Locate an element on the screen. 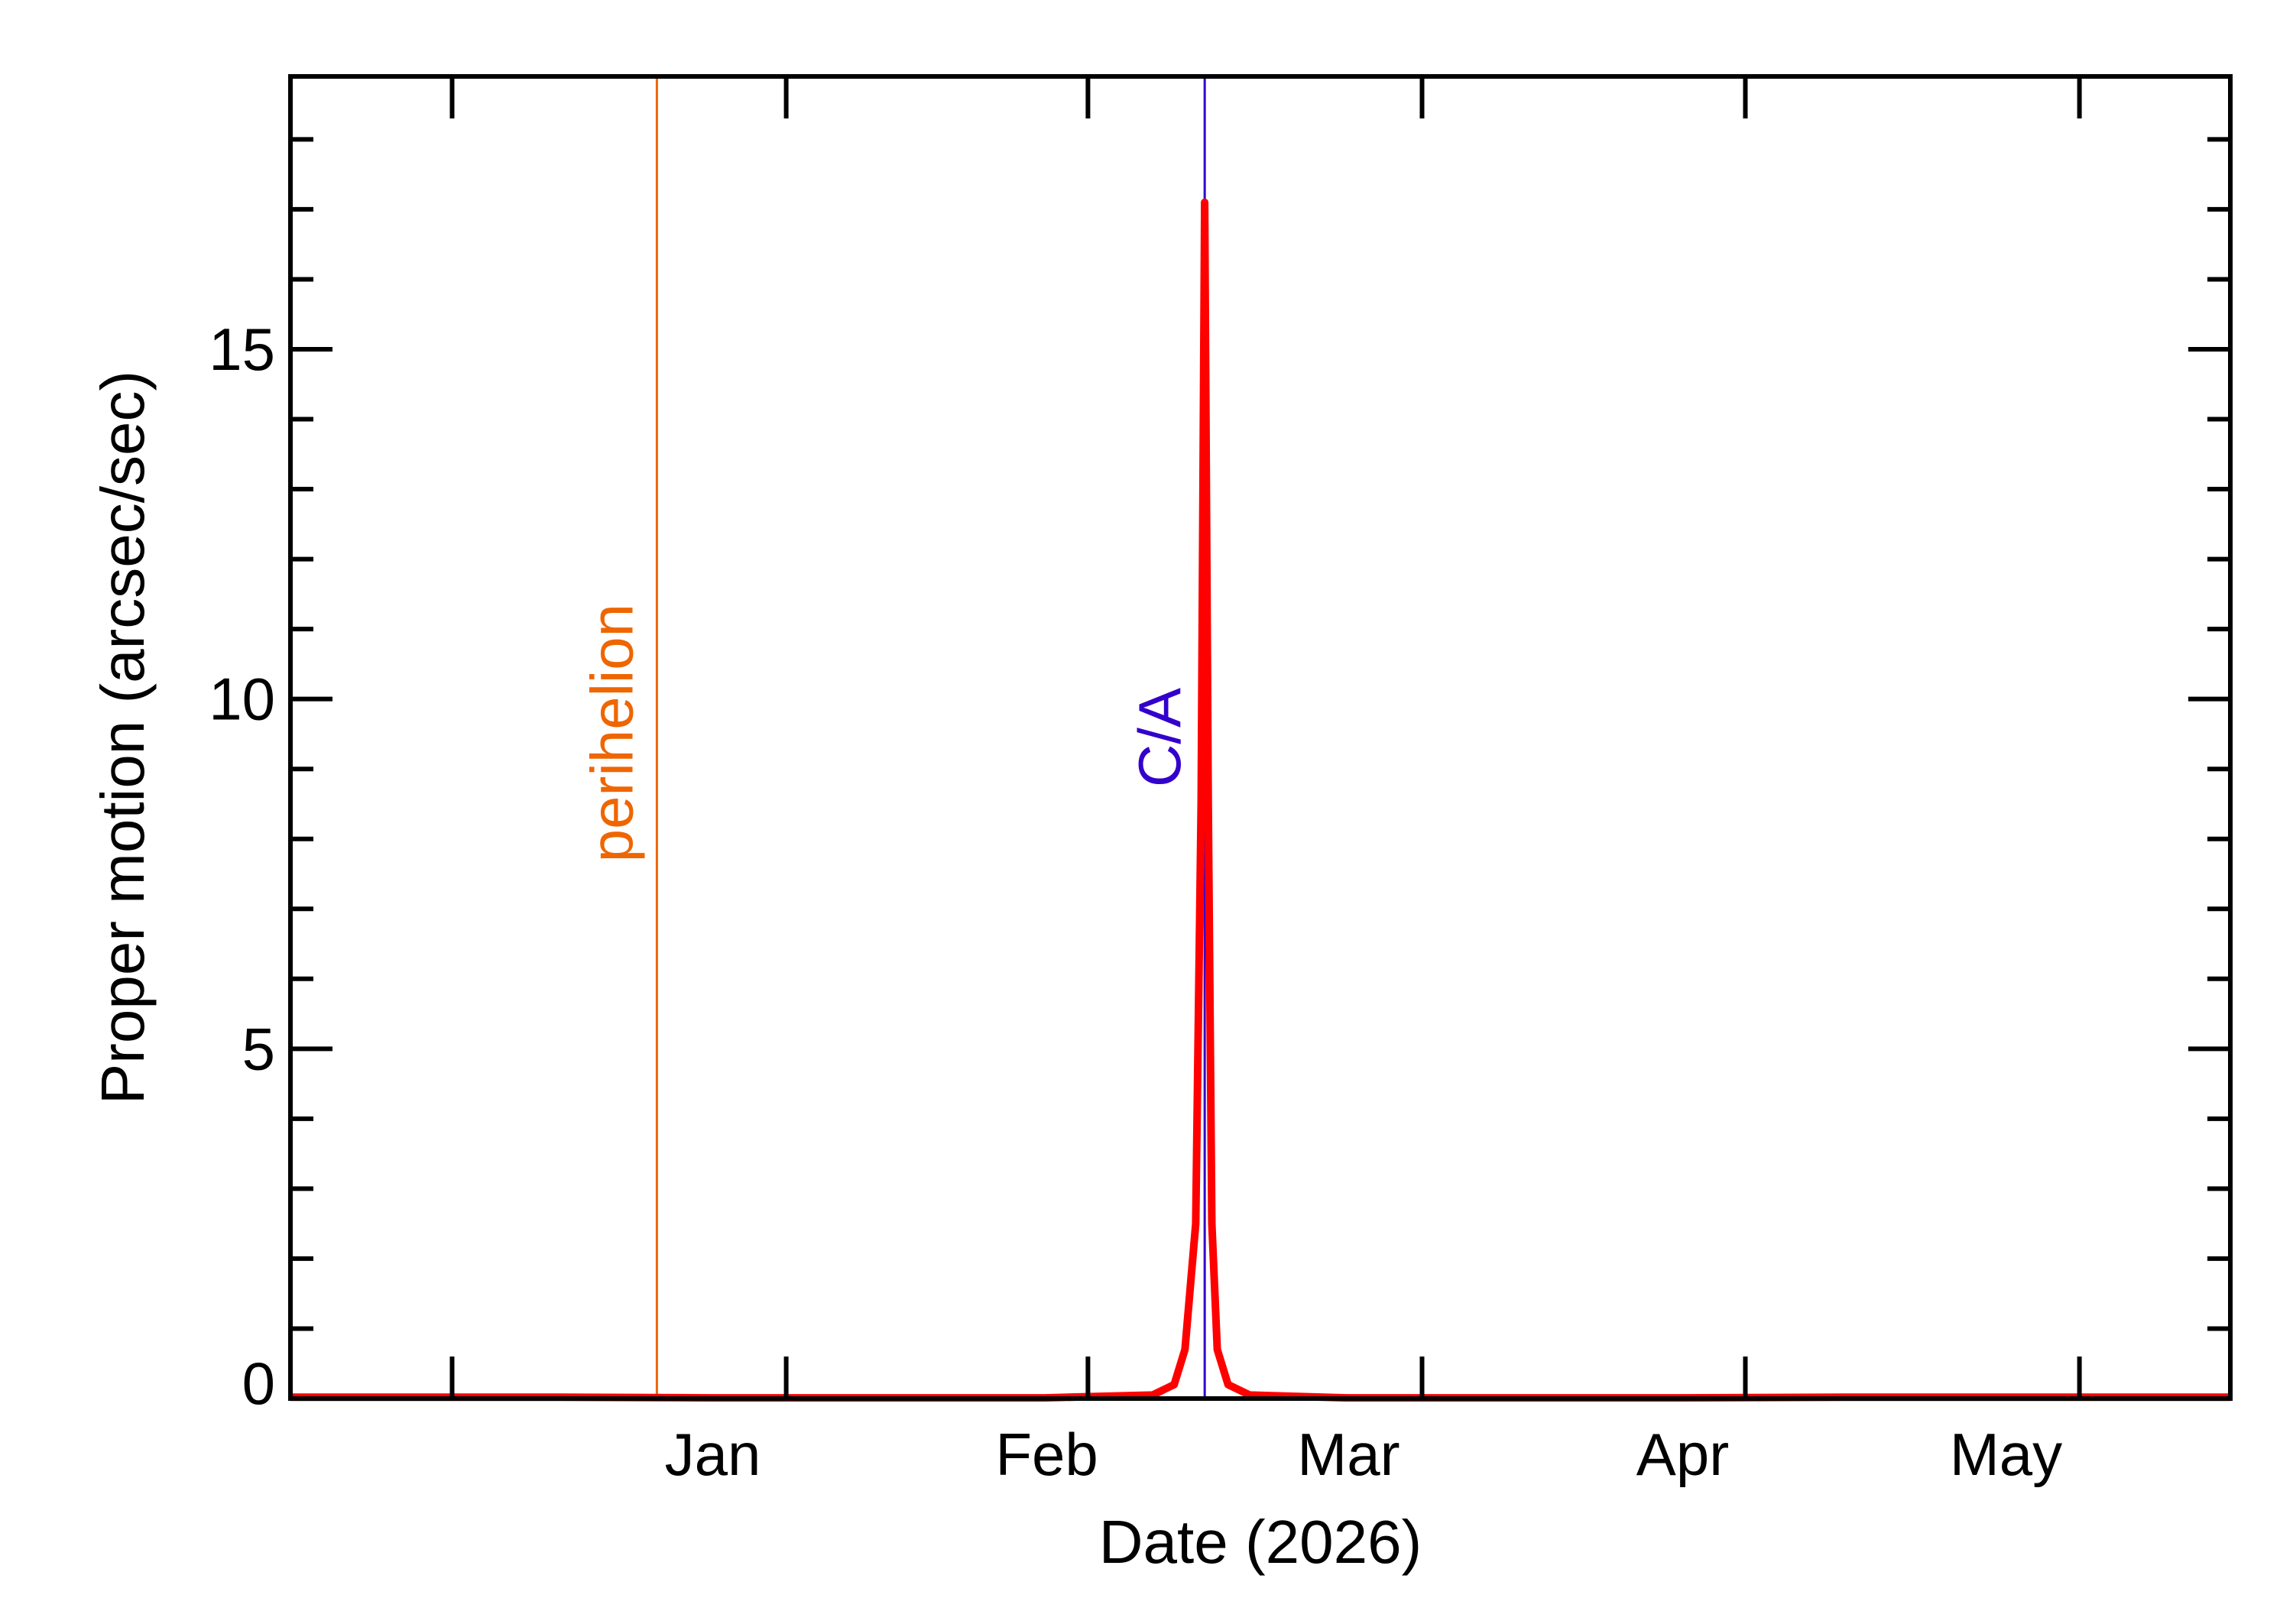 The height and width of the screenshot is (1624, 2293). annotation-label: perihelion is located at coordinates (612, 733).